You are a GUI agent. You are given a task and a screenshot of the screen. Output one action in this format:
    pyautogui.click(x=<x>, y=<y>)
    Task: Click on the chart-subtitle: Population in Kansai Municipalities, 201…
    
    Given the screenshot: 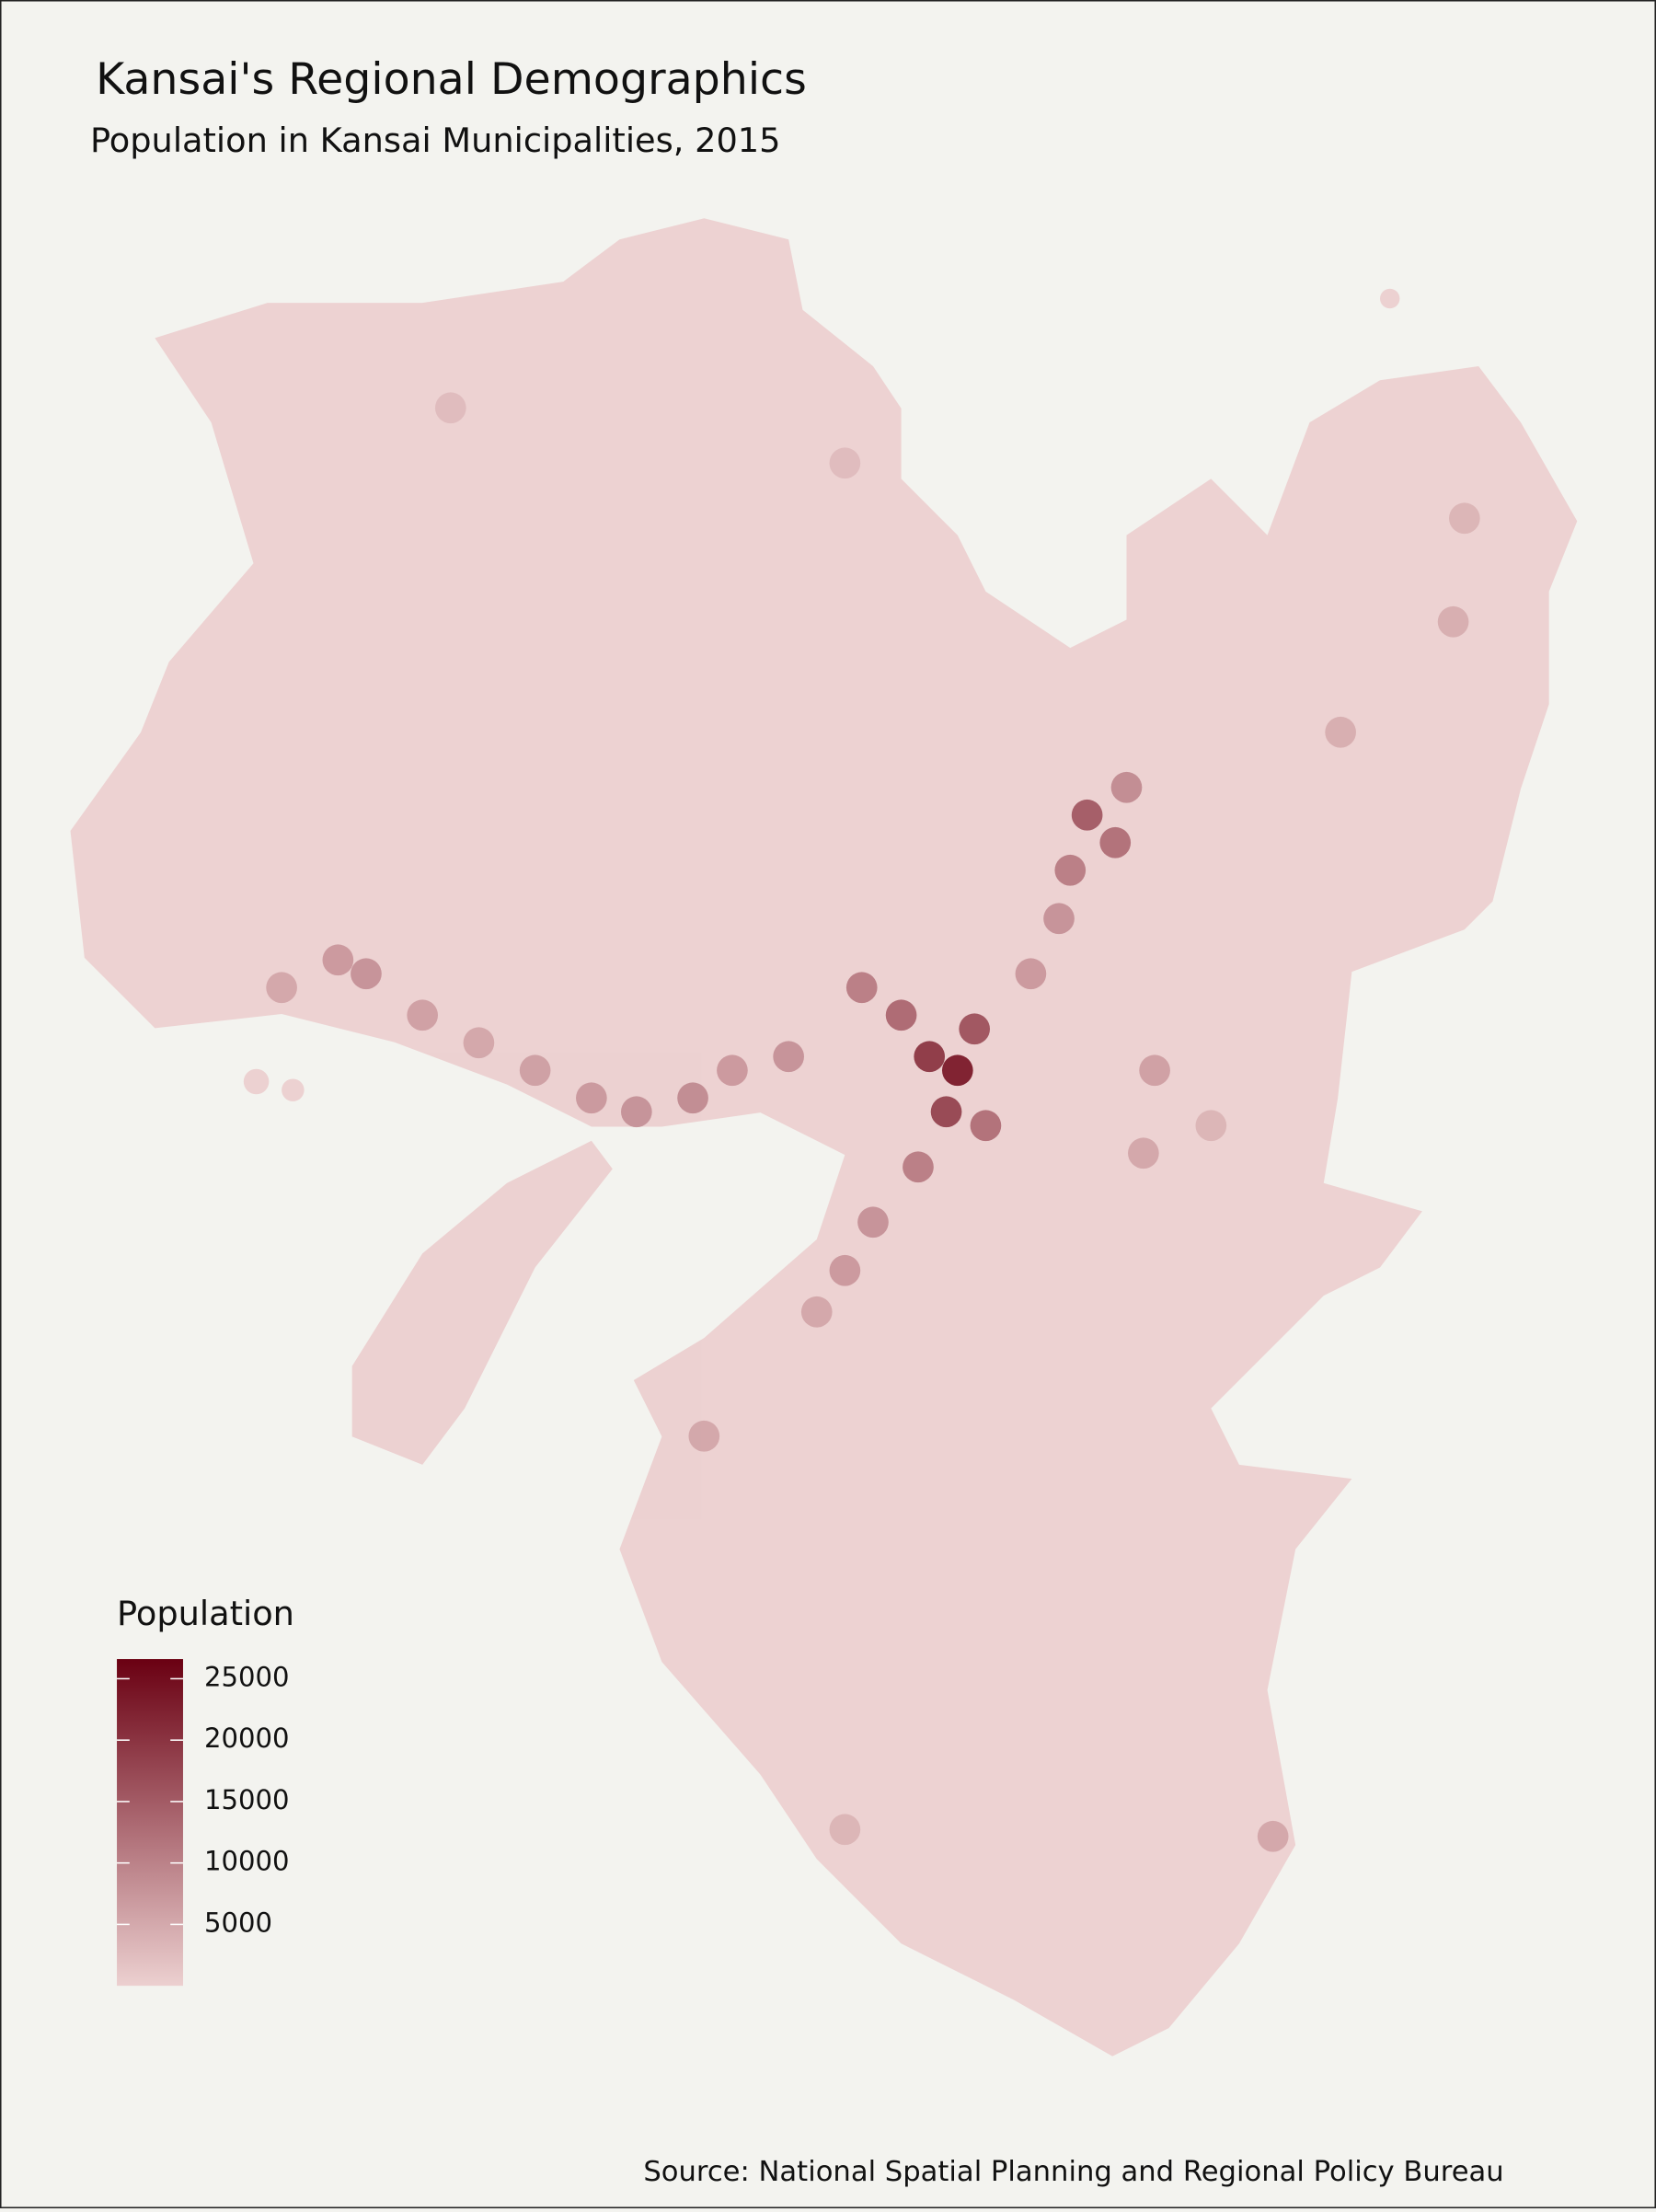 What is the action you would take?
    pyautogui.click(x=435, y=140)
    